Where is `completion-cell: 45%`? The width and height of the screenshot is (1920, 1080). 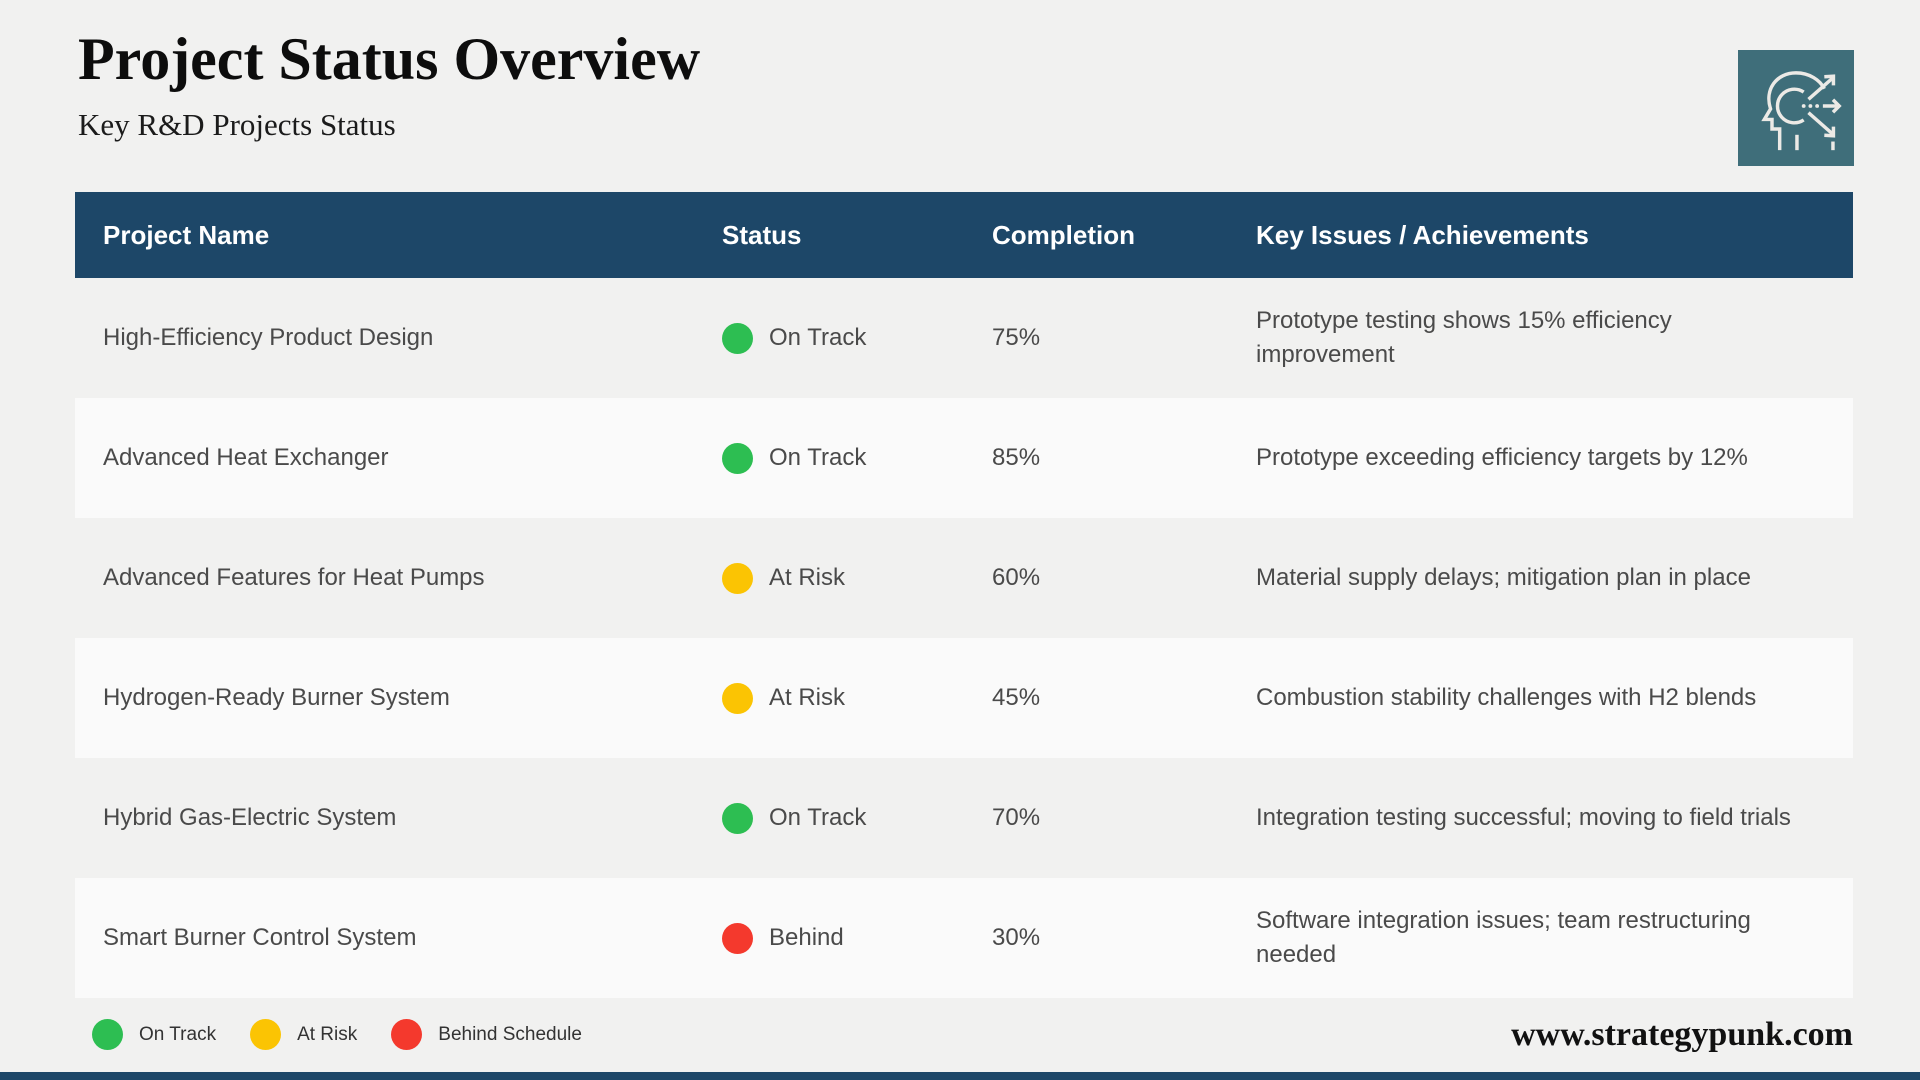 completion-cell: 45% is located at coordinates (1016, 697).